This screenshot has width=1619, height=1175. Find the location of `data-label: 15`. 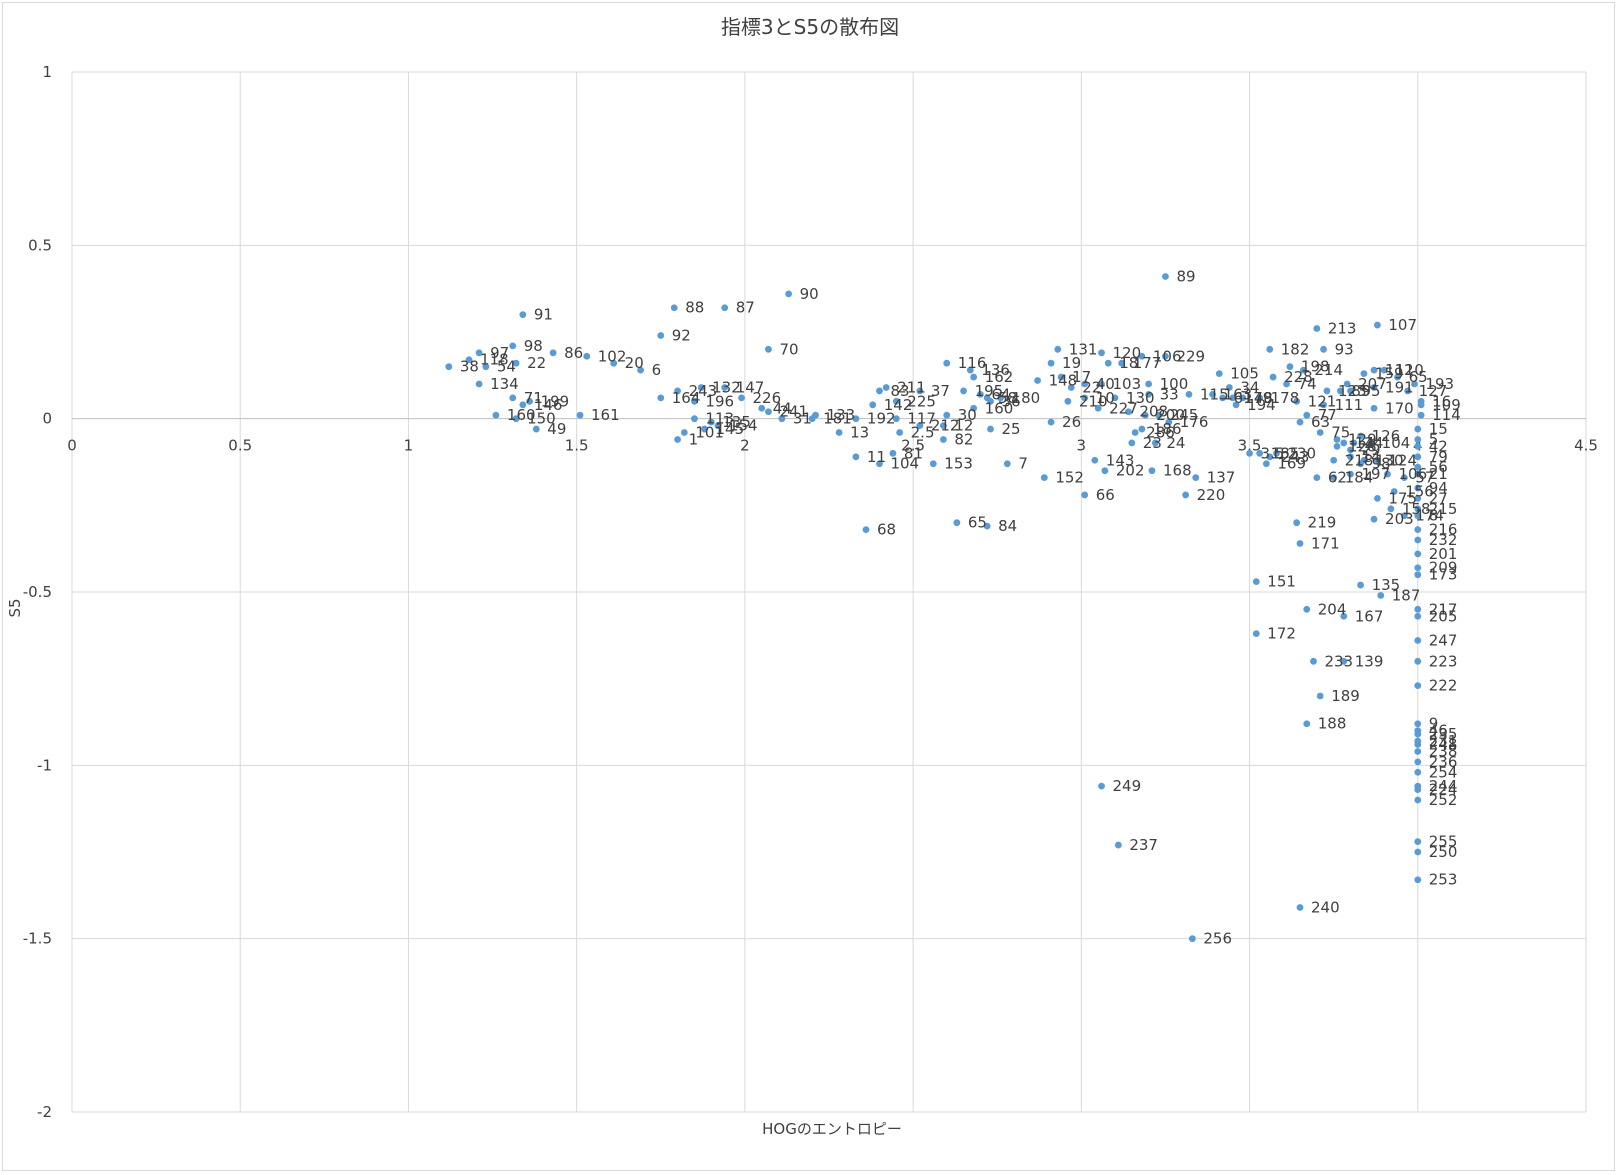

data-label: 15 is located at coordinates (1438, 429).